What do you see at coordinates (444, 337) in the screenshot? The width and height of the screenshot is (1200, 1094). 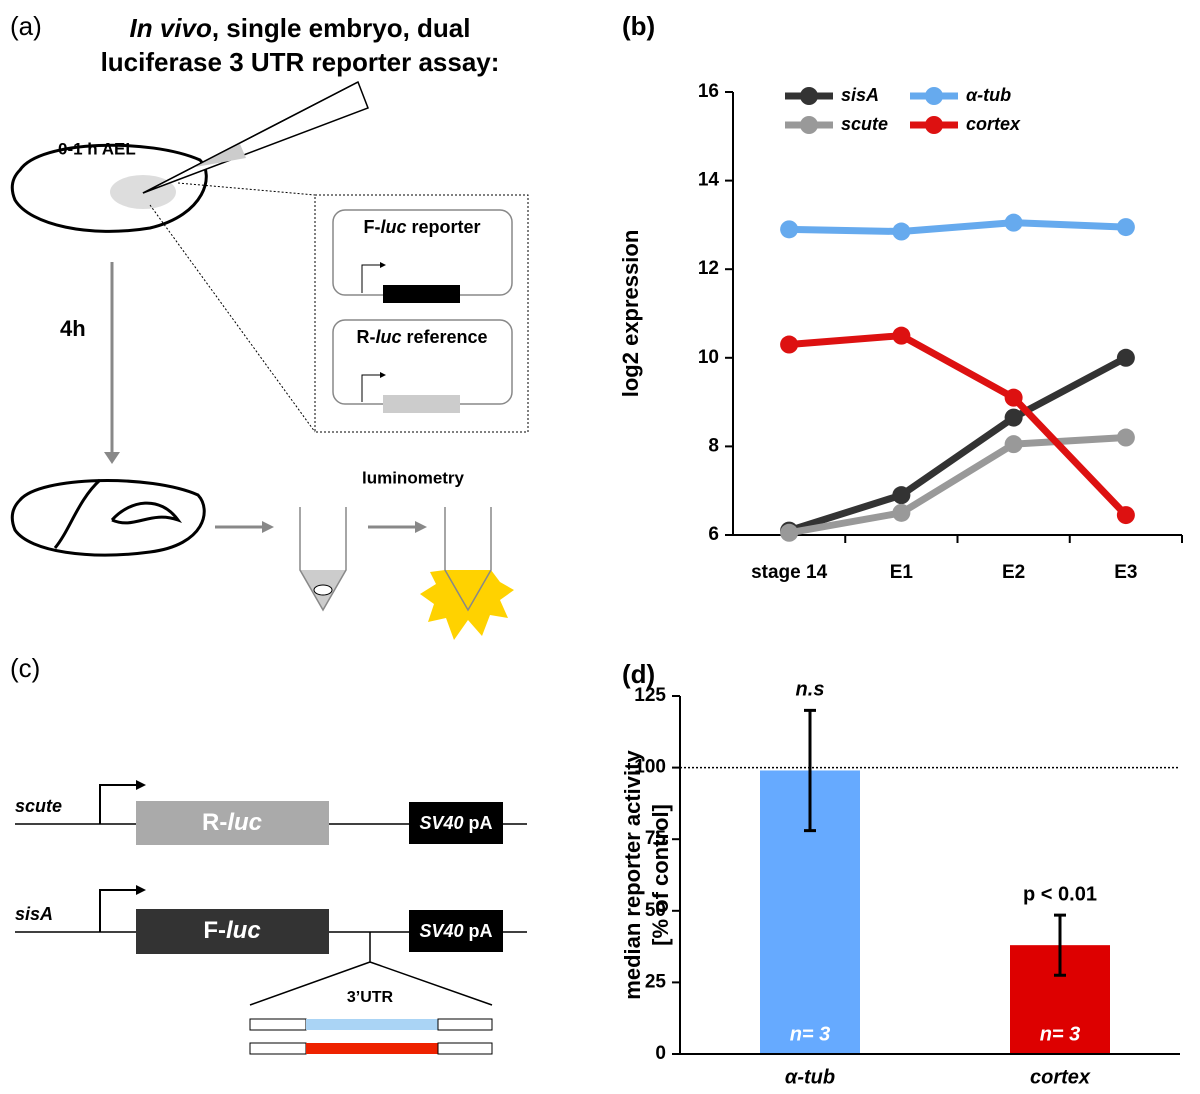 I see `label-part: reference` at bounding box center [444, 337].